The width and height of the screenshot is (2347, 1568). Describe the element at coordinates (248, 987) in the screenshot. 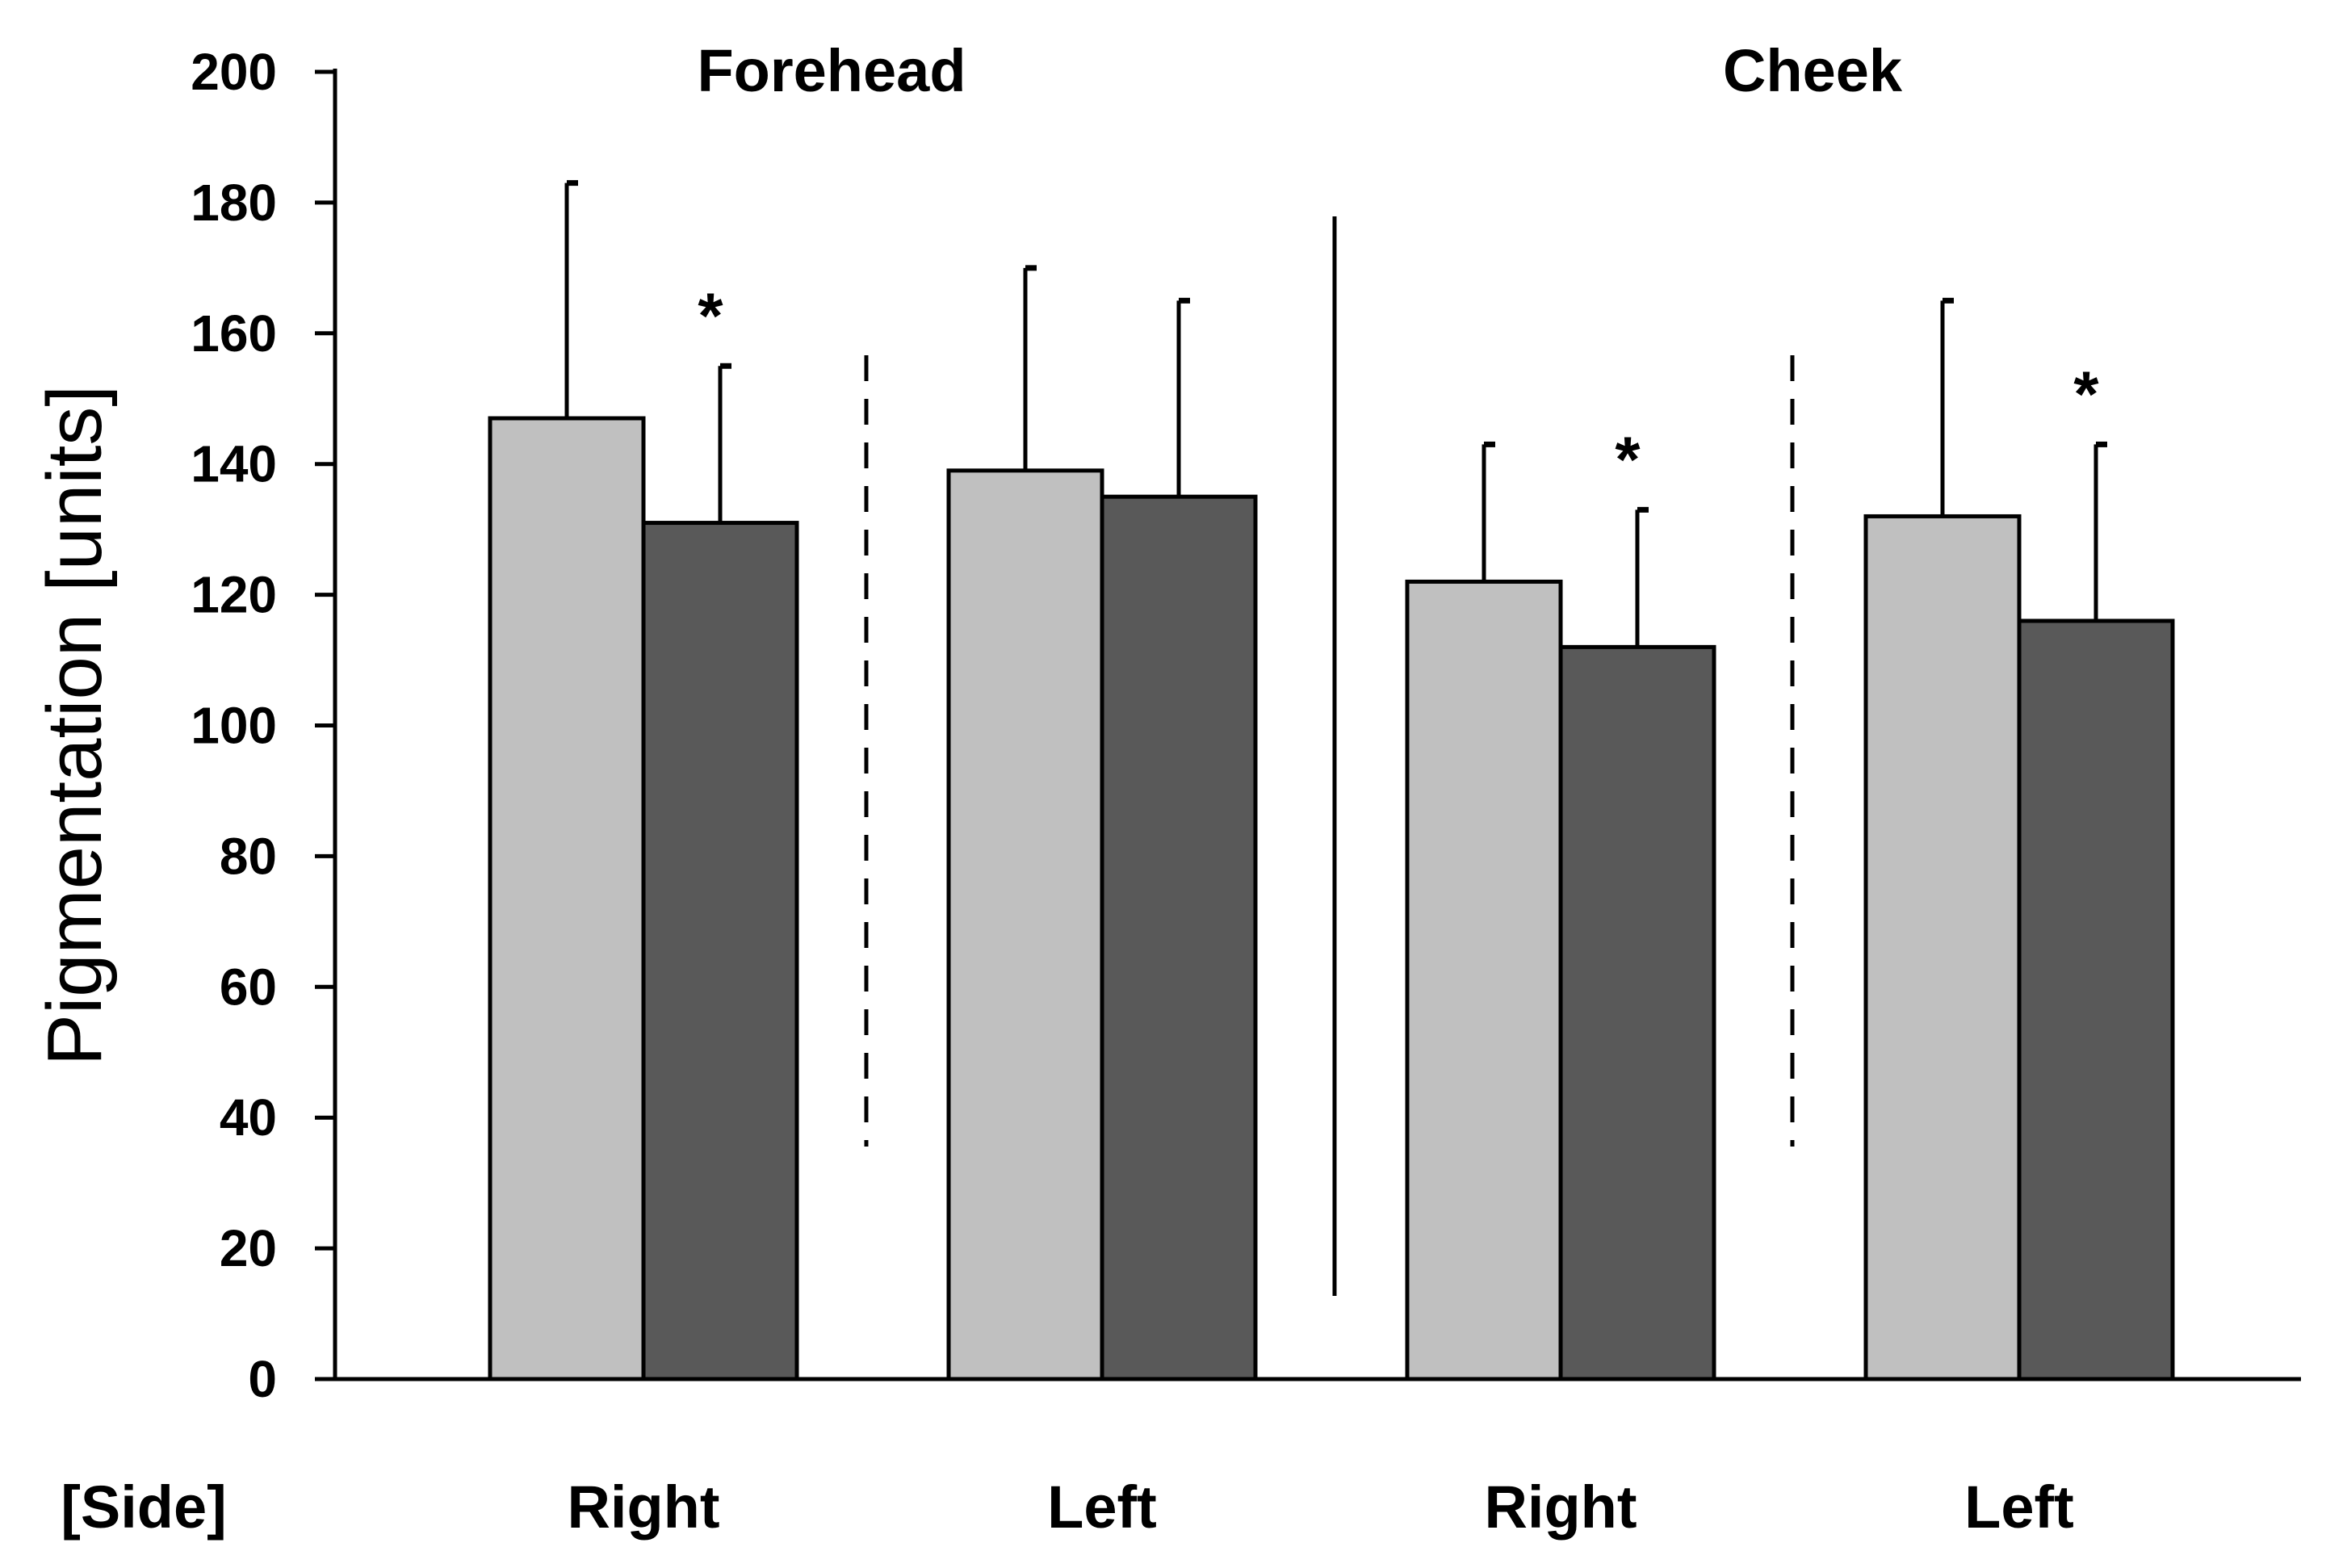

I see `y-tick-label-60: 60` at that location.